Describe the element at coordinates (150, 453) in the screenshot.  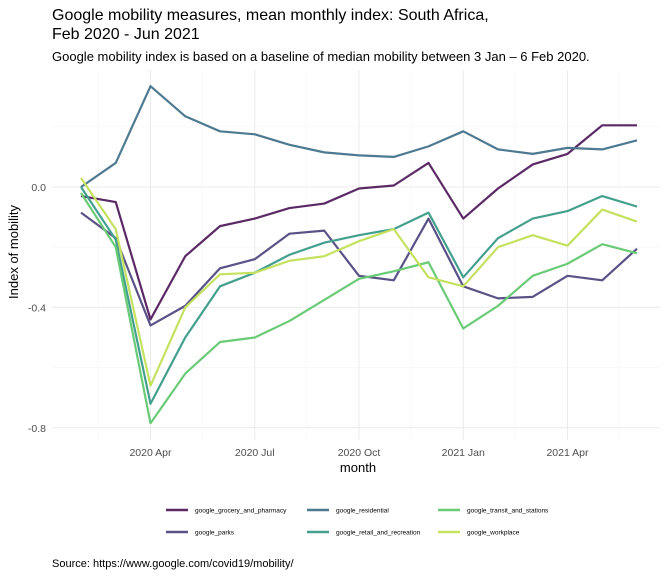
I see `x-tick-label: 2020 Apr` at that location.